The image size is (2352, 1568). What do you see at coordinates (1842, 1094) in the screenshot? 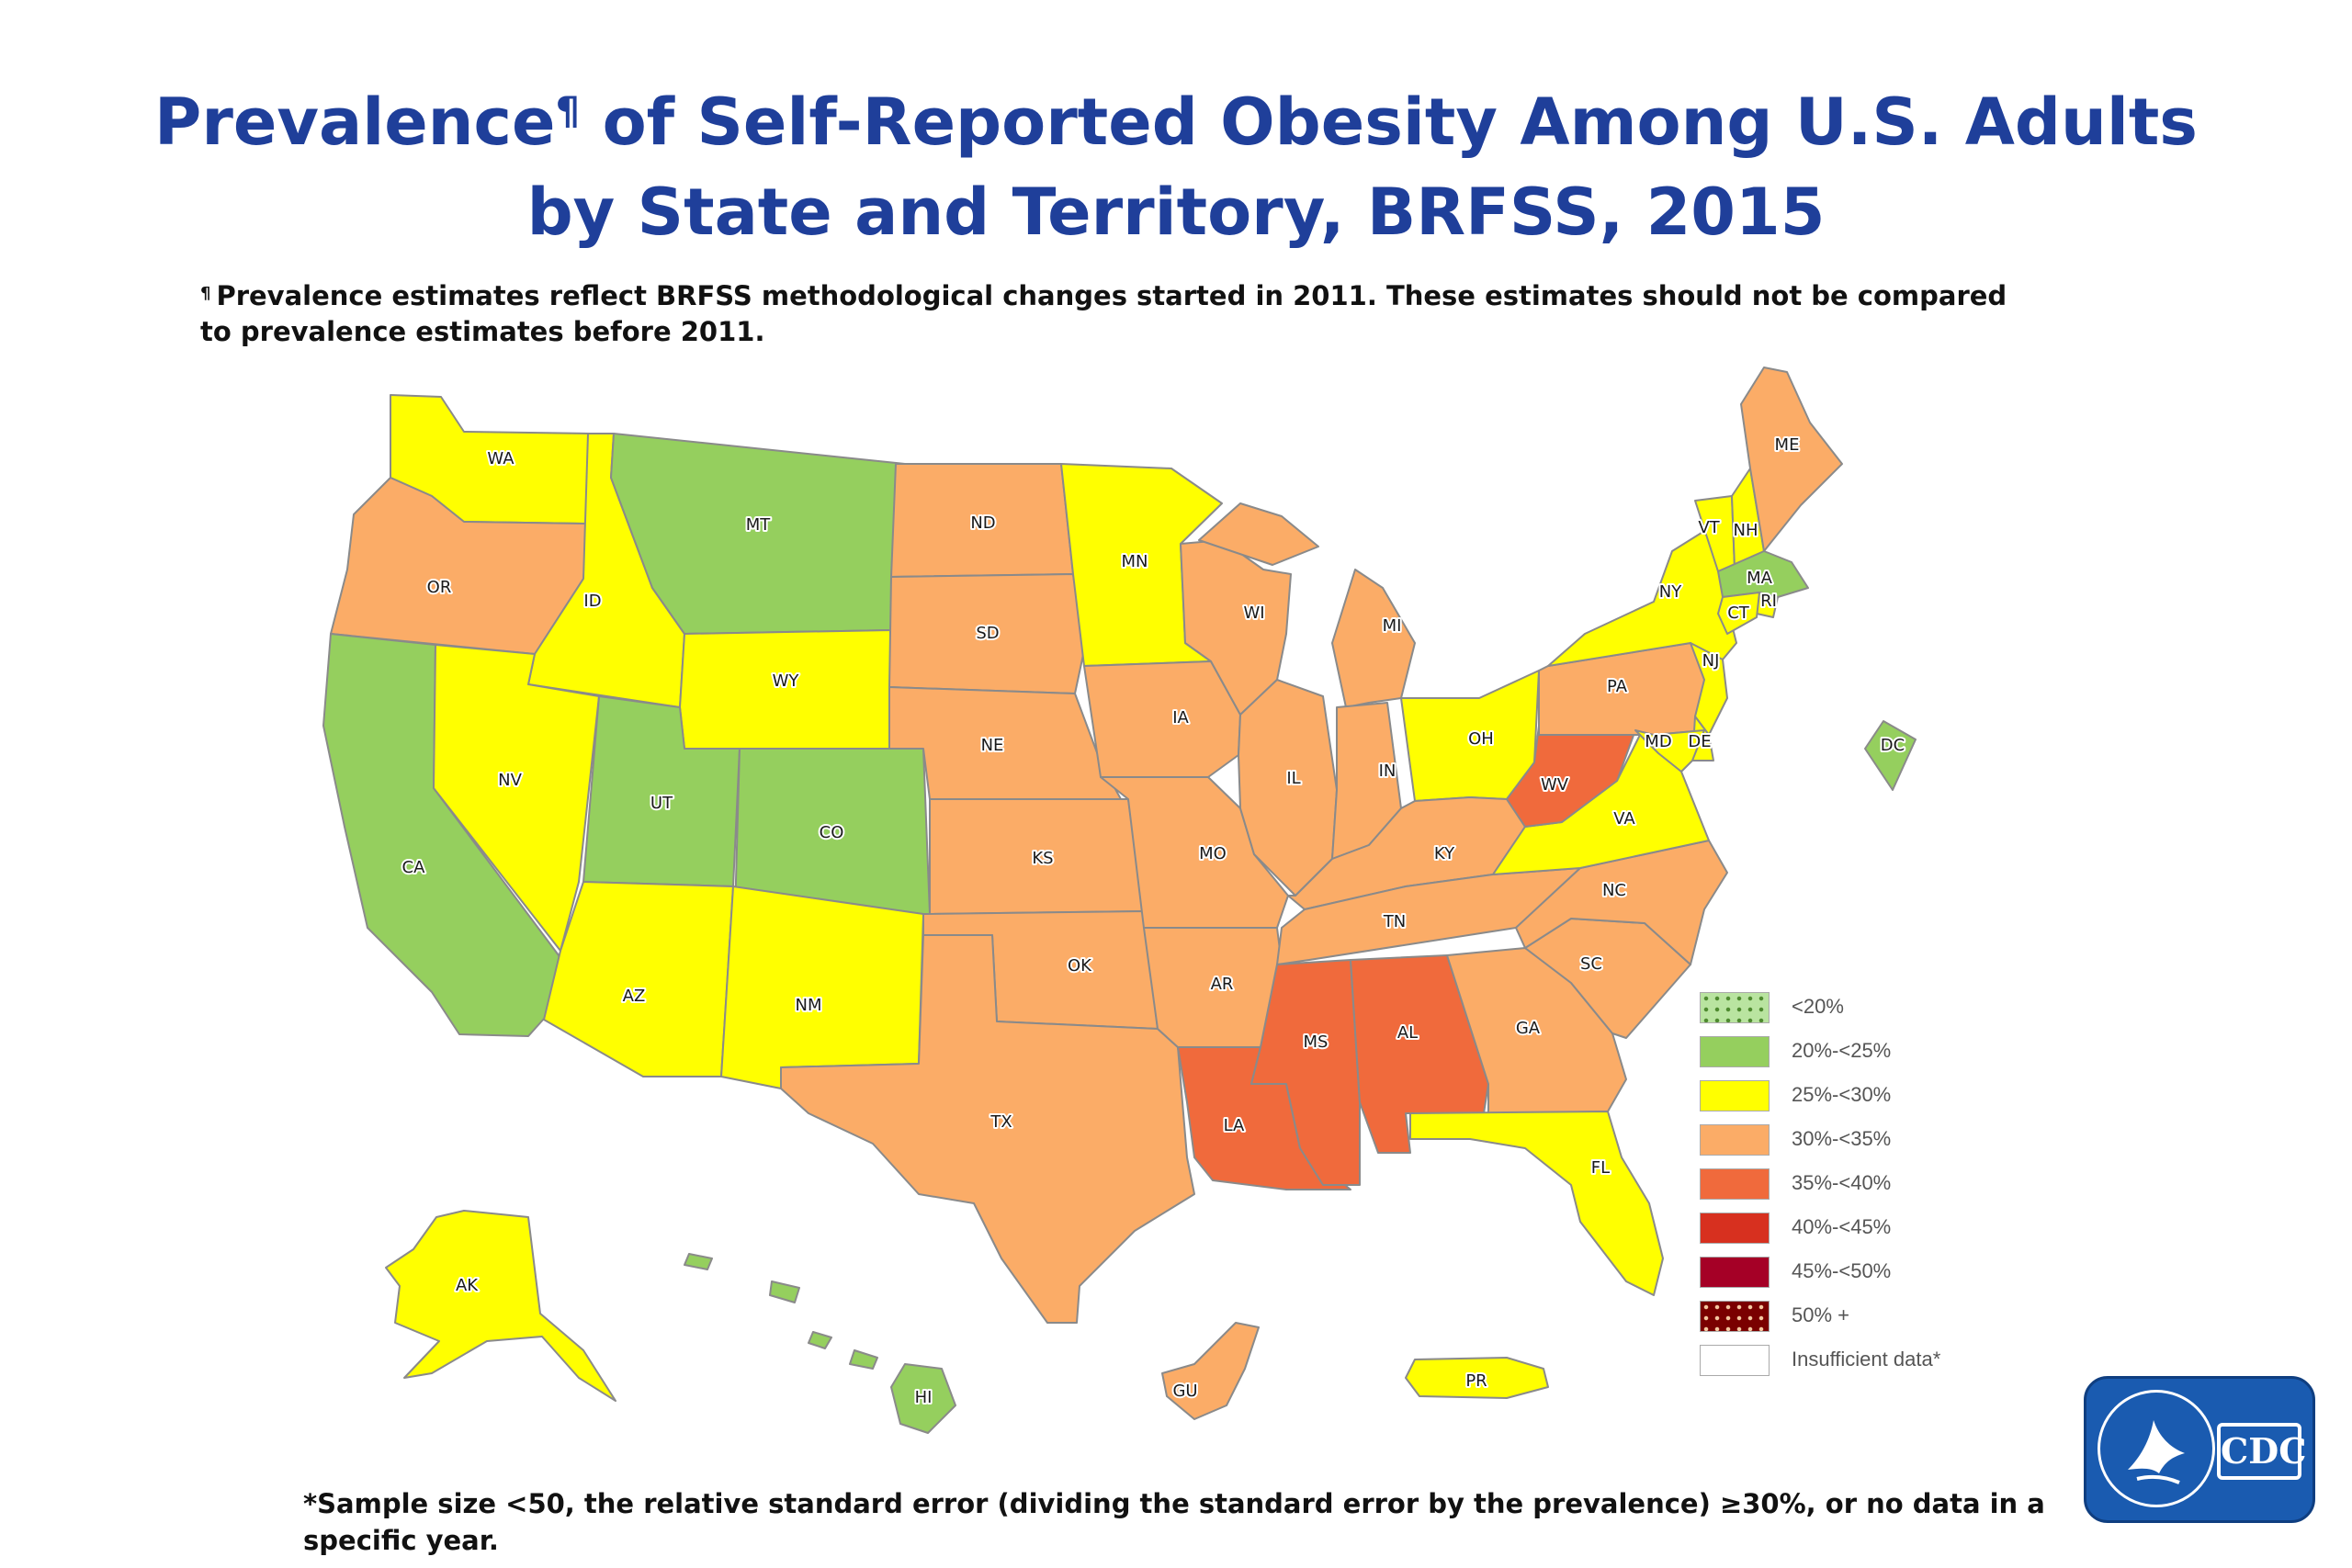
I see `legend-label: 25%-<30%` at bounding box center [1842, 1094].